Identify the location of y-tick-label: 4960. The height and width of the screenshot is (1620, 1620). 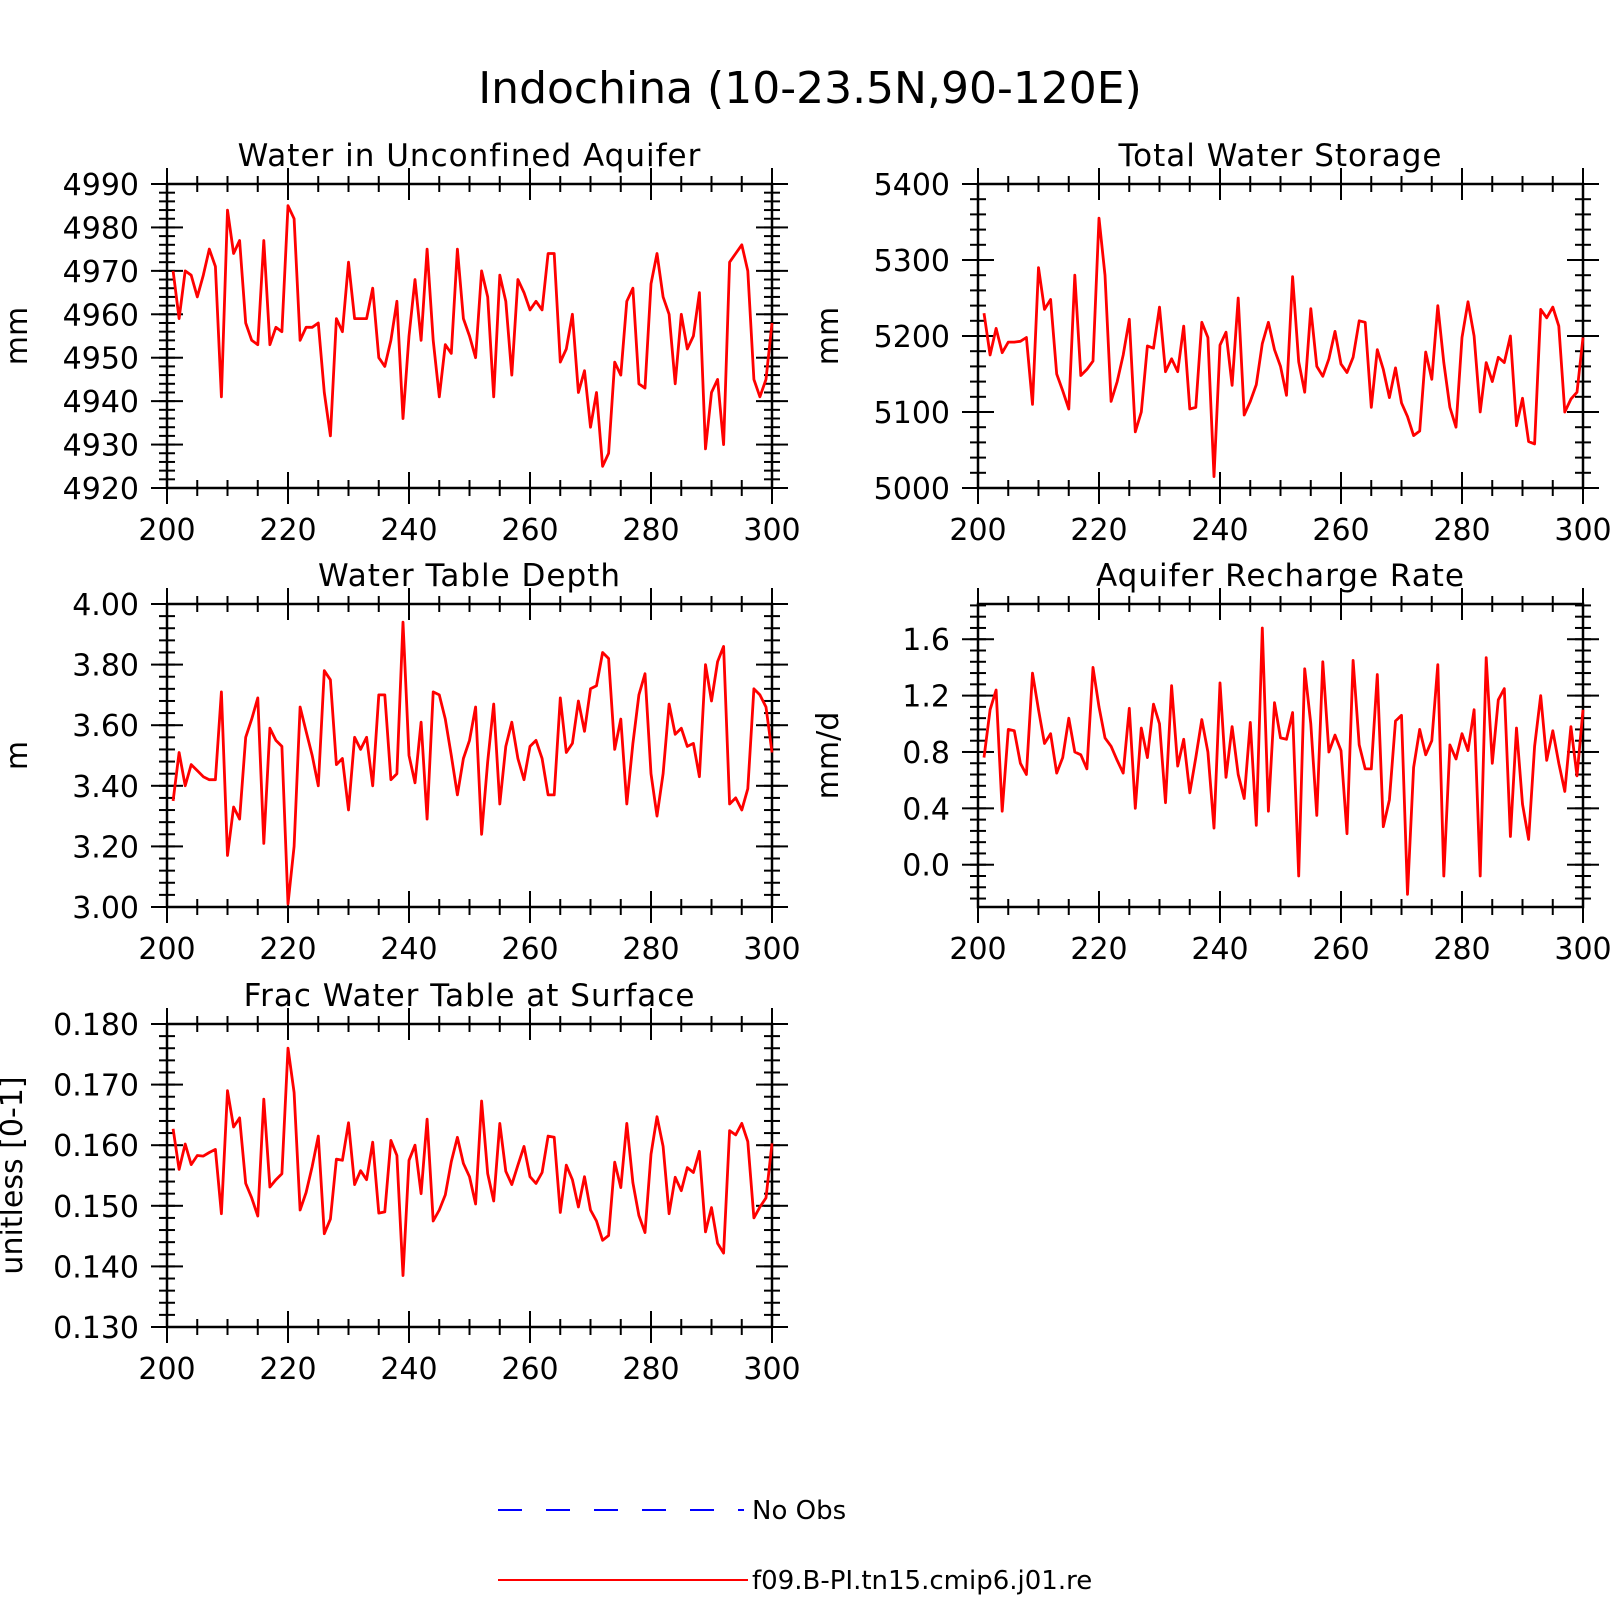
(101, 315).